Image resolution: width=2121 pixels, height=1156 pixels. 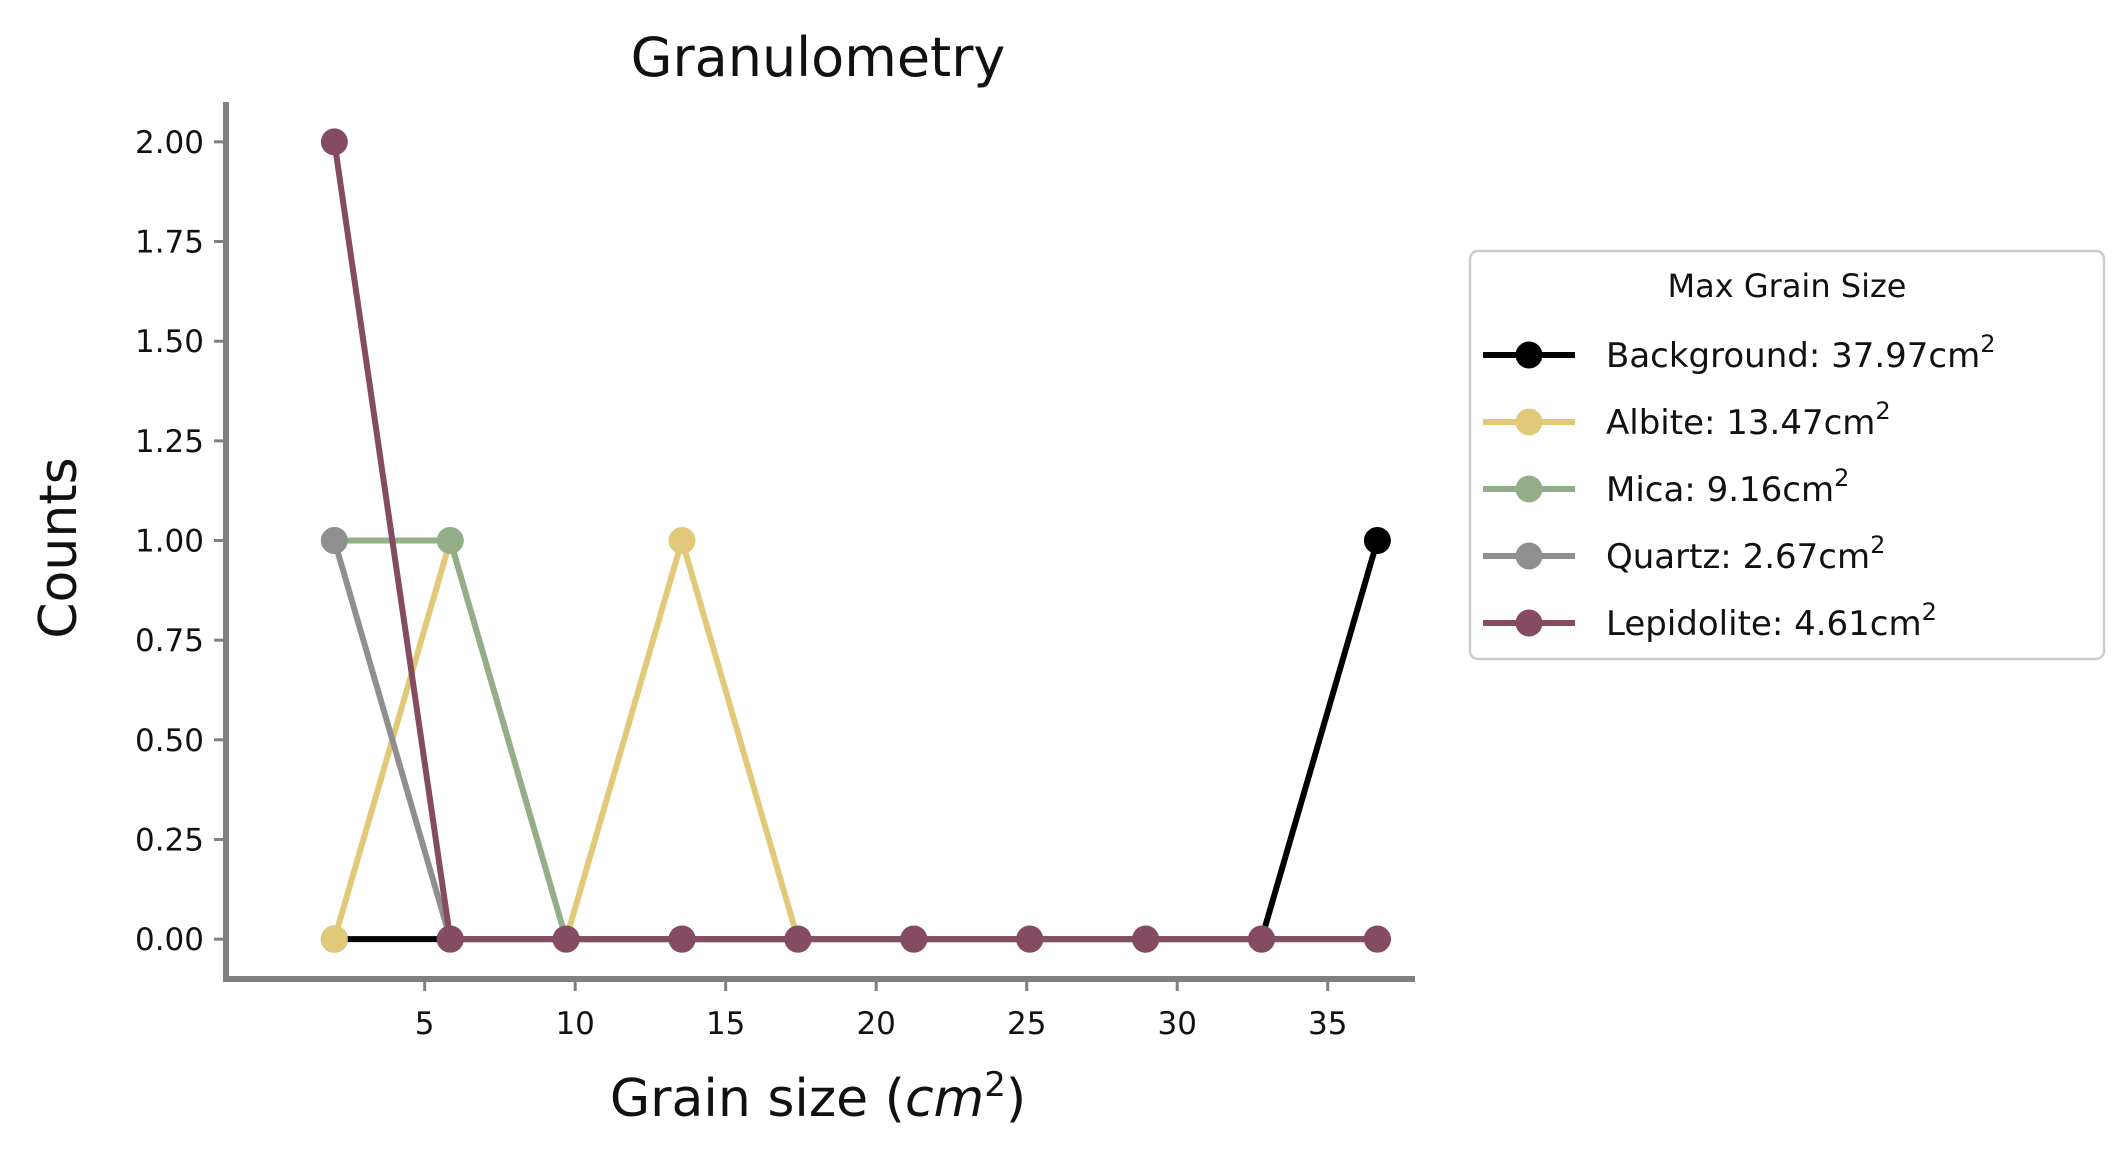 I want to click on y-axis-label: Counts, so click(x=59, y=548).